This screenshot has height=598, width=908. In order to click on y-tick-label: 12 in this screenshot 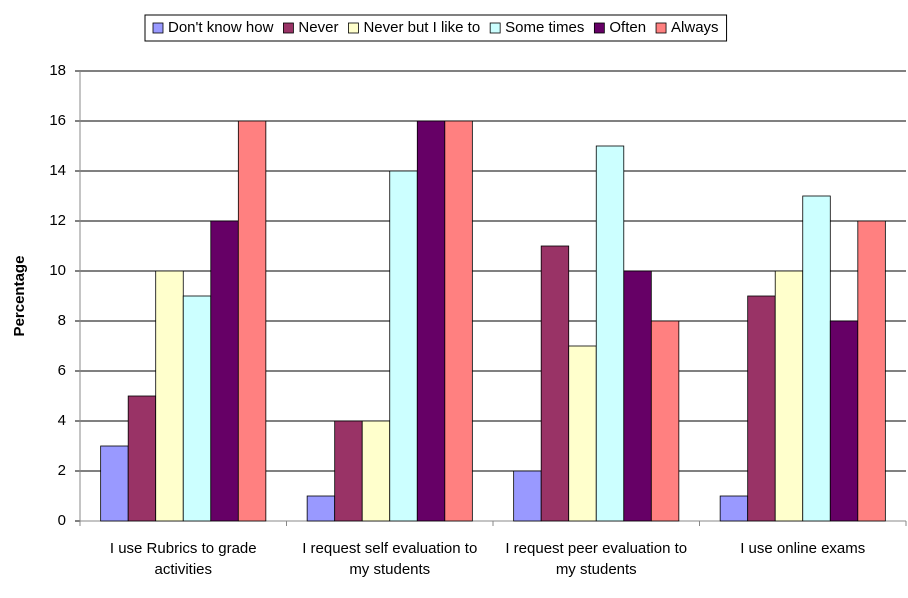, I will do `click(57, 220)`.